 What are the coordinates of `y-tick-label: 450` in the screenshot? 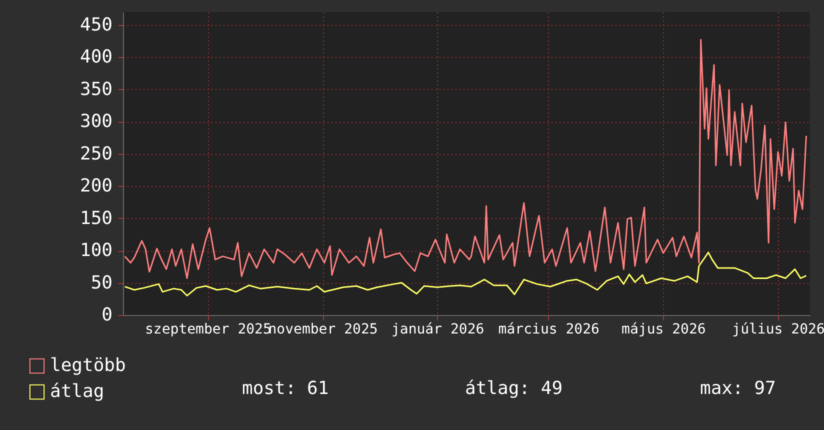 It's located at (96, 25).